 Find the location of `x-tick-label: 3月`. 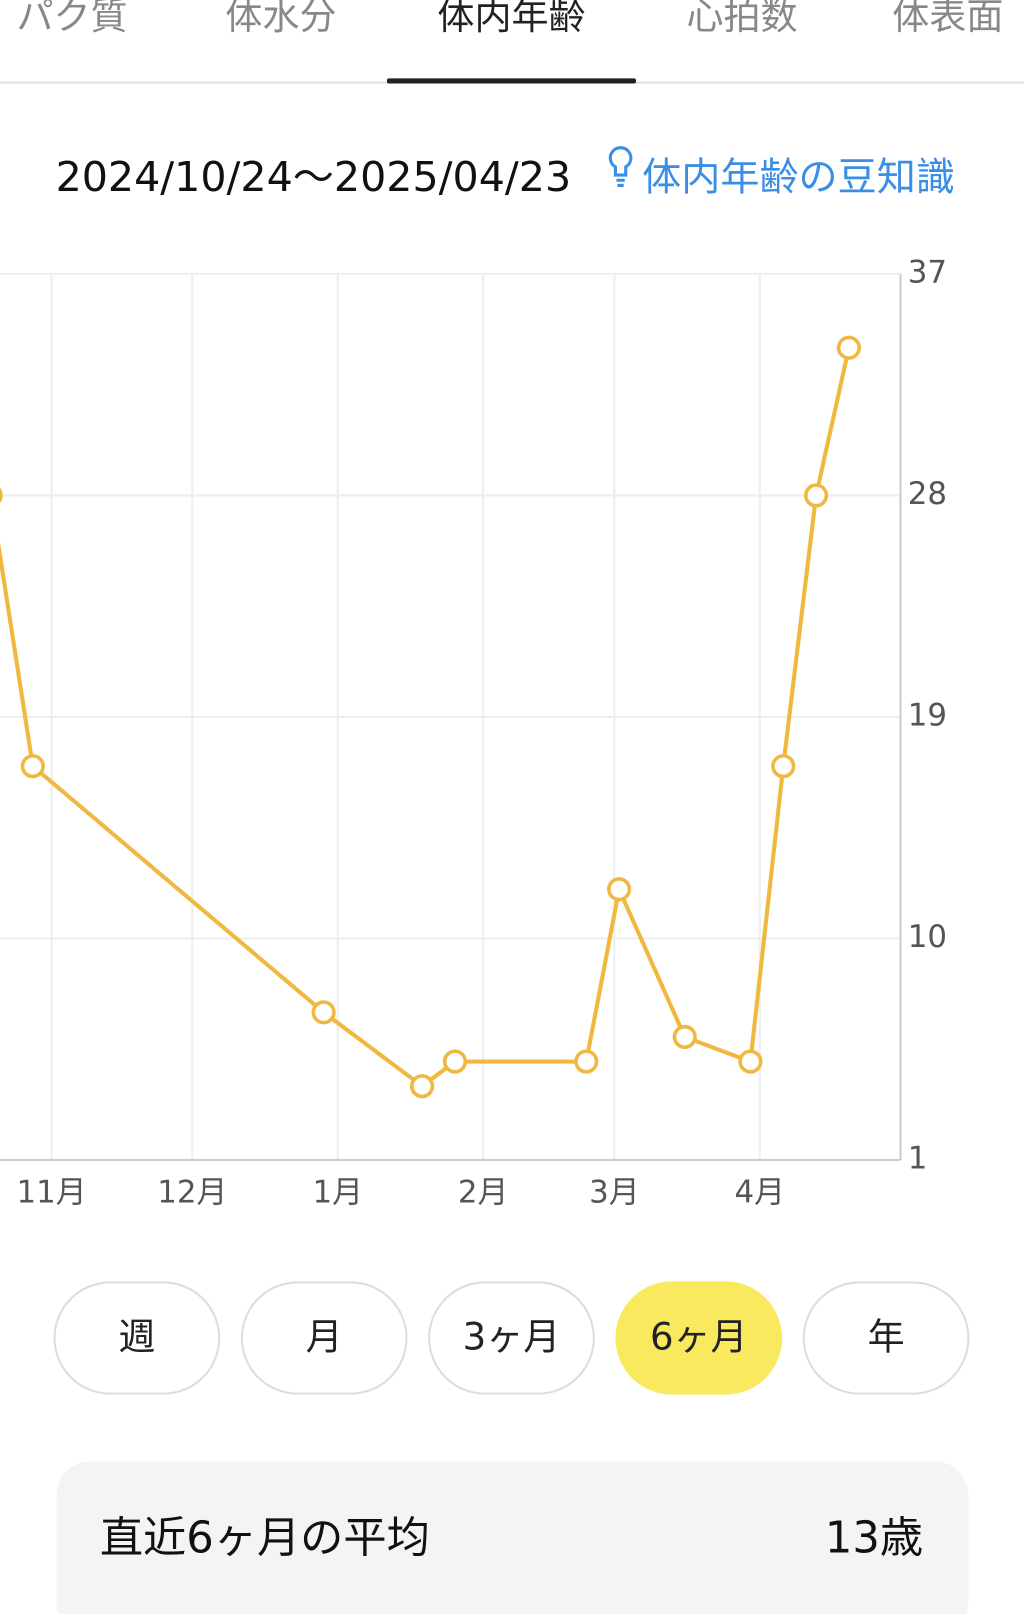

x-tick-label: 3月 is located at coordinates (614, 1192).